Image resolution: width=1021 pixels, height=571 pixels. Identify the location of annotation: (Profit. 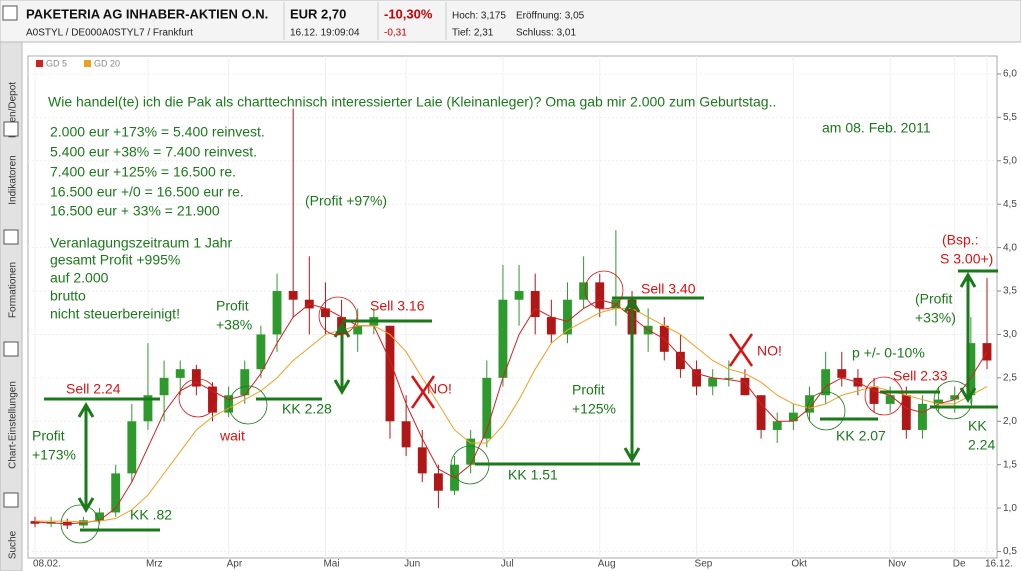
(933, 299).